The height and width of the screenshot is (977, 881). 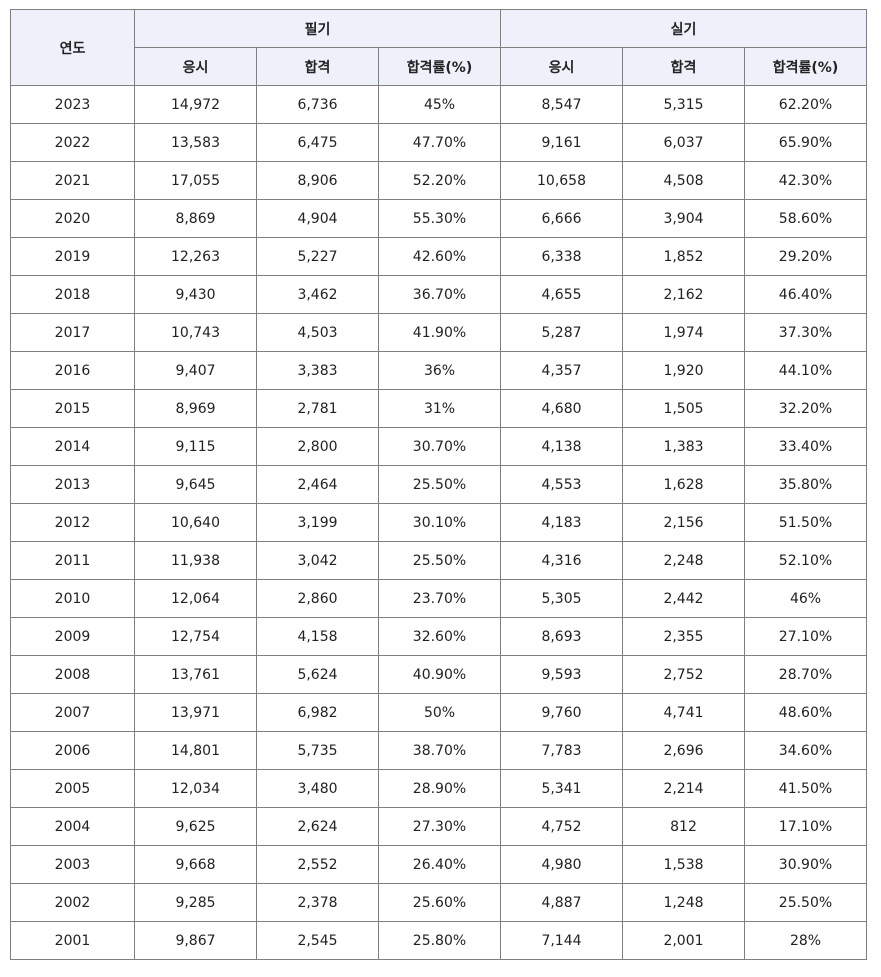 What do you see at coordinates (805, 560) in the screenshot?
I see `practical-pass-rate-cell: 52.10%` at bounding box center [805, 560].